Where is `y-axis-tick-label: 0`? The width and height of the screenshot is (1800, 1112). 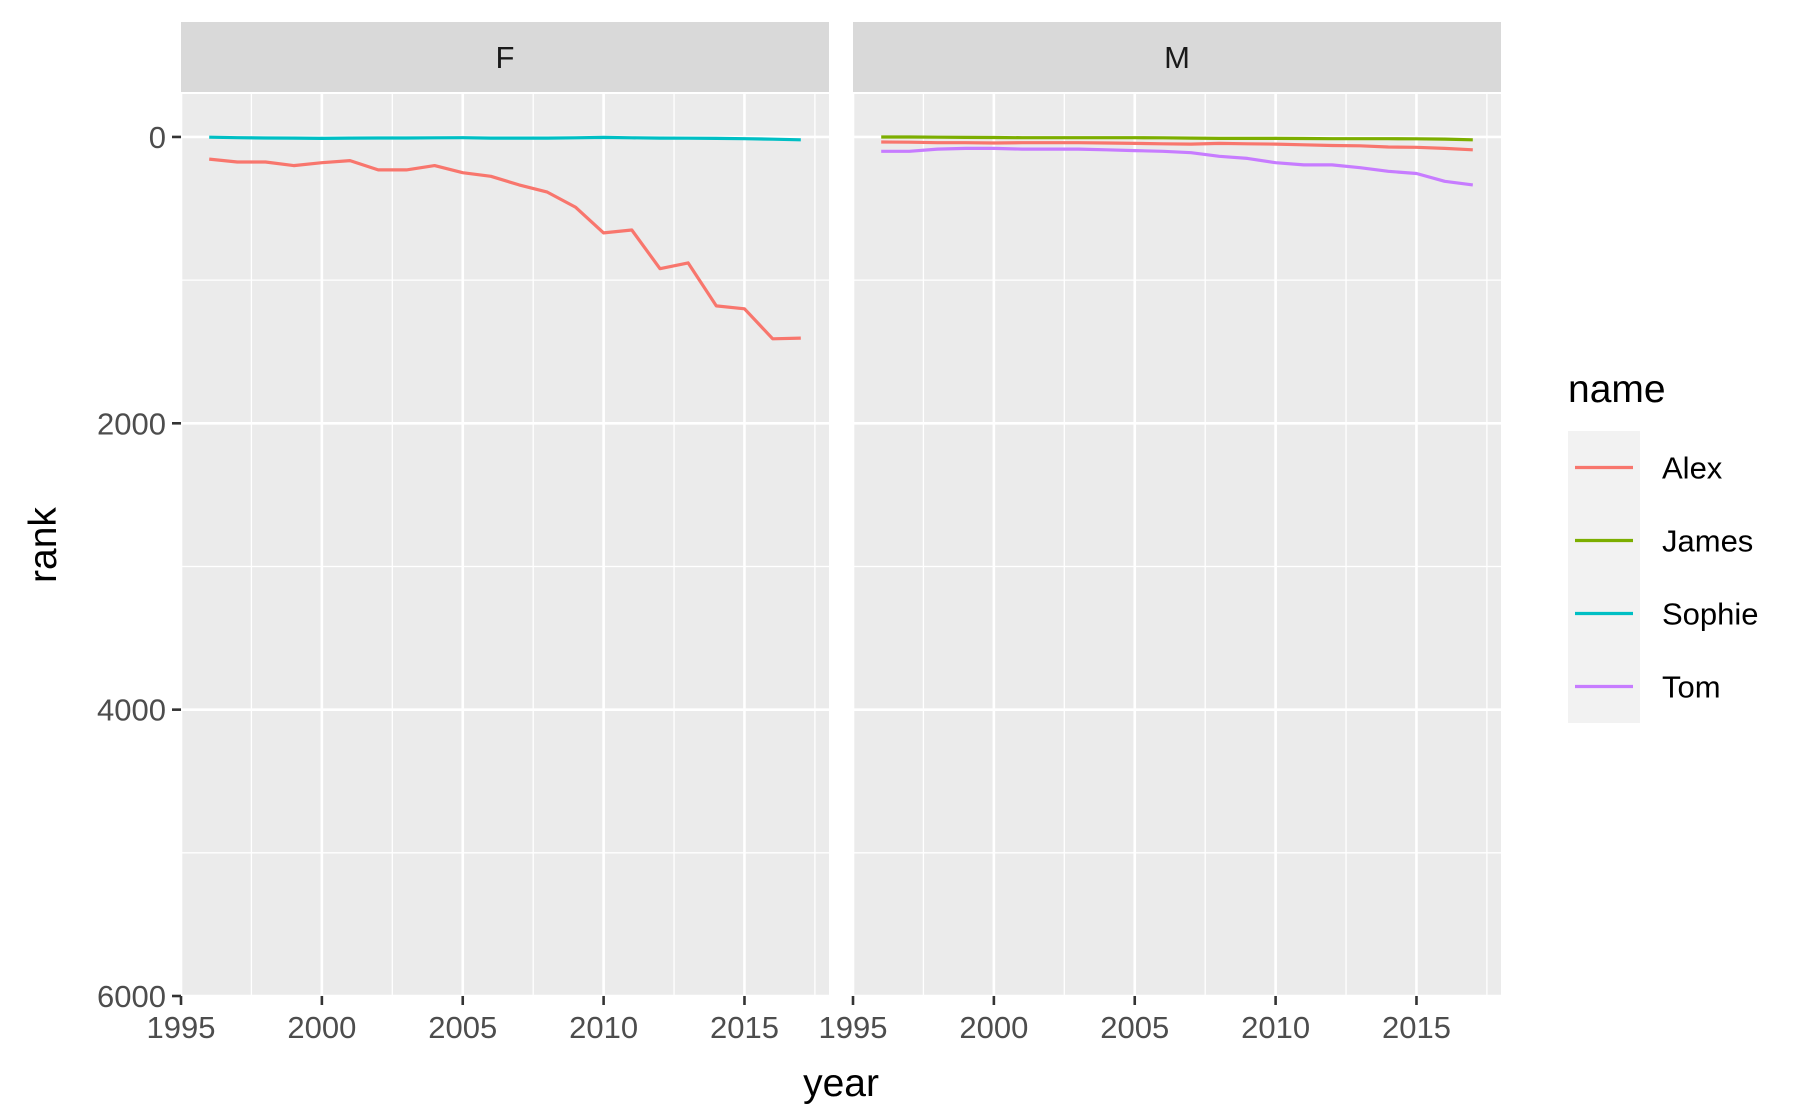 y-axis-tick-label: 0 is located at coordinates (157, 137).